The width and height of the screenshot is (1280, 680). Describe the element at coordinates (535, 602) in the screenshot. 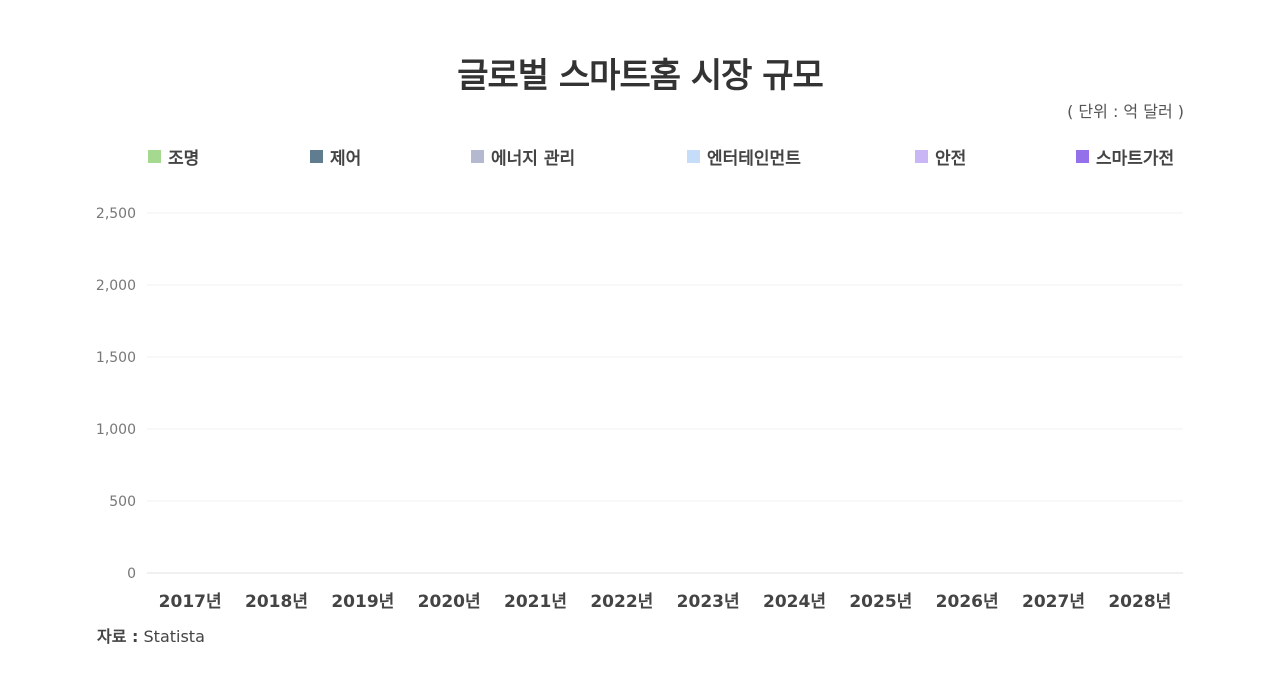

I see `x-tick-label: 2021년` at that location.